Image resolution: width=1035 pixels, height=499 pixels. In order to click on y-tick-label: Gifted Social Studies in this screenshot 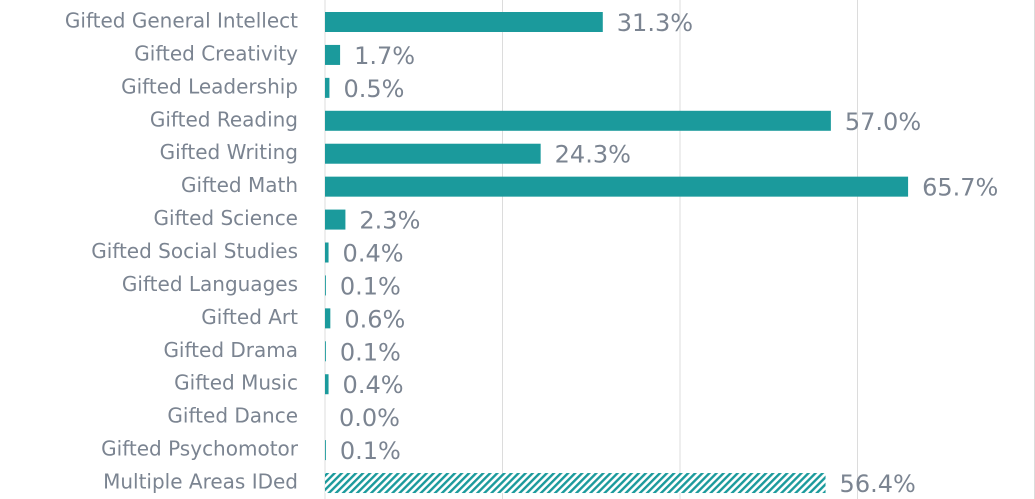, I will do `click(194, 251)`.